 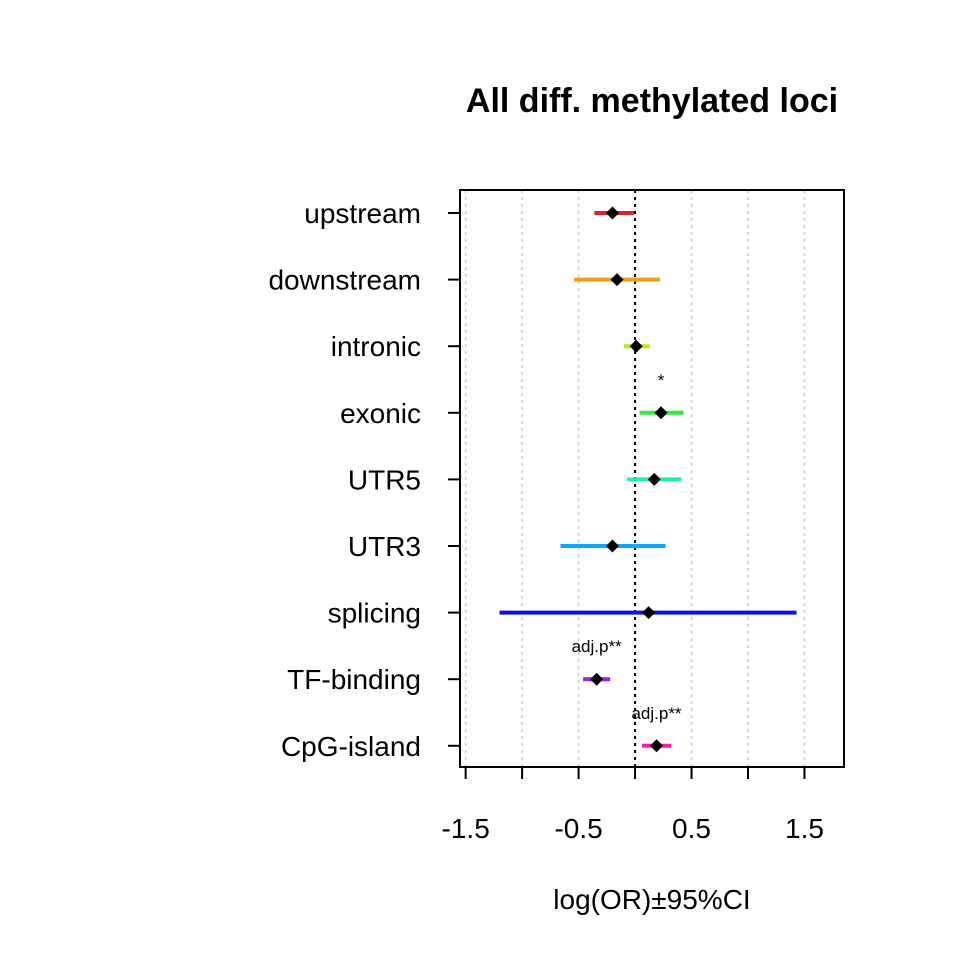 I want to click on annotation-exonic: *, so click(x=661, y=380).